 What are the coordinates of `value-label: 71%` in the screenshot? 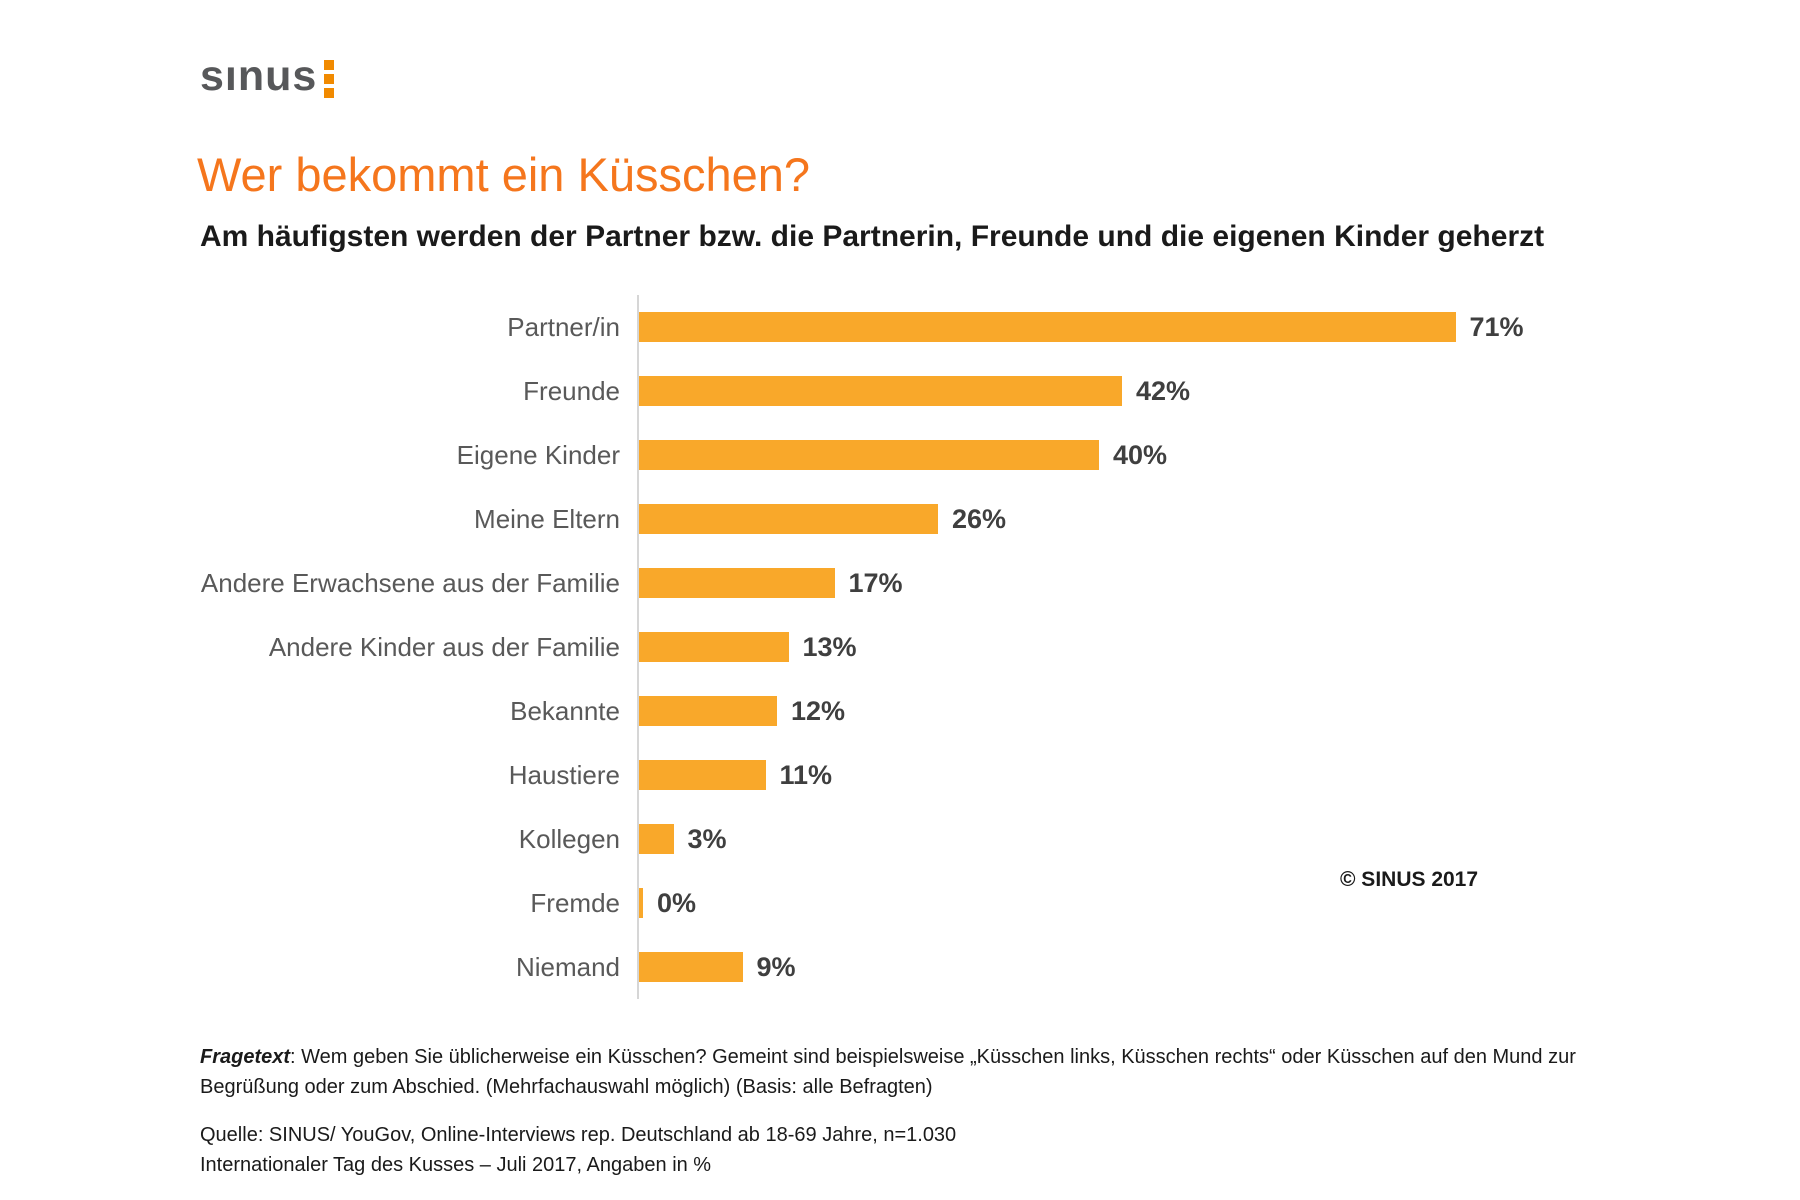 It's located at (1496, 326).